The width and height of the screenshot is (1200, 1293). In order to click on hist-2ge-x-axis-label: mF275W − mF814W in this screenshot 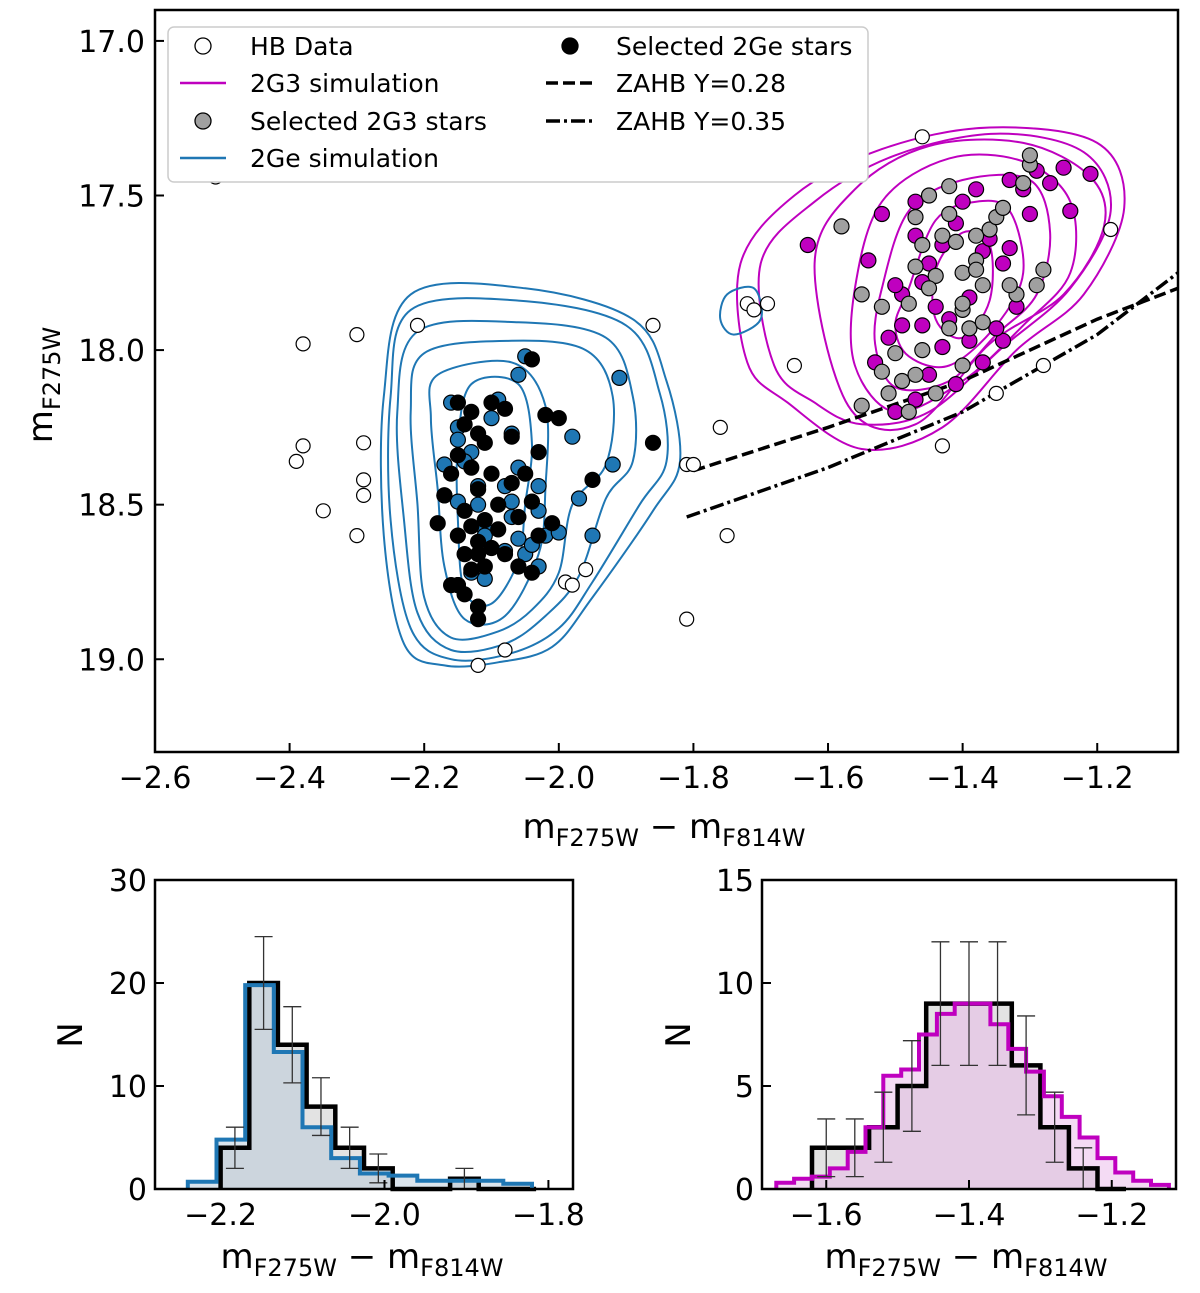, I will do `click(361, 1259)`.